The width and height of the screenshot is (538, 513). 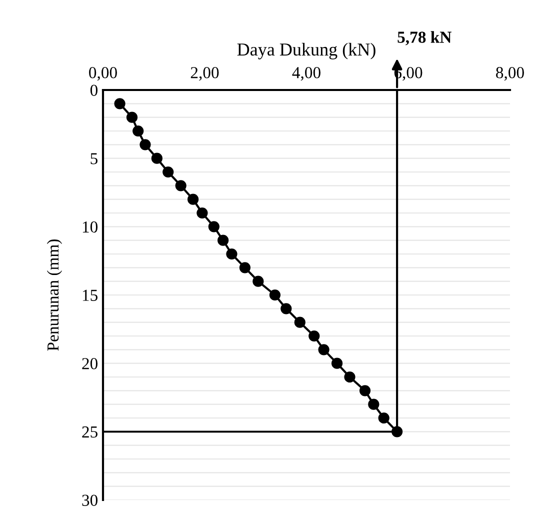 What do you see at coordinates (94, 158) in the screenshot?
I see `y-tick-label: 5` at bounding box center [94, 158].